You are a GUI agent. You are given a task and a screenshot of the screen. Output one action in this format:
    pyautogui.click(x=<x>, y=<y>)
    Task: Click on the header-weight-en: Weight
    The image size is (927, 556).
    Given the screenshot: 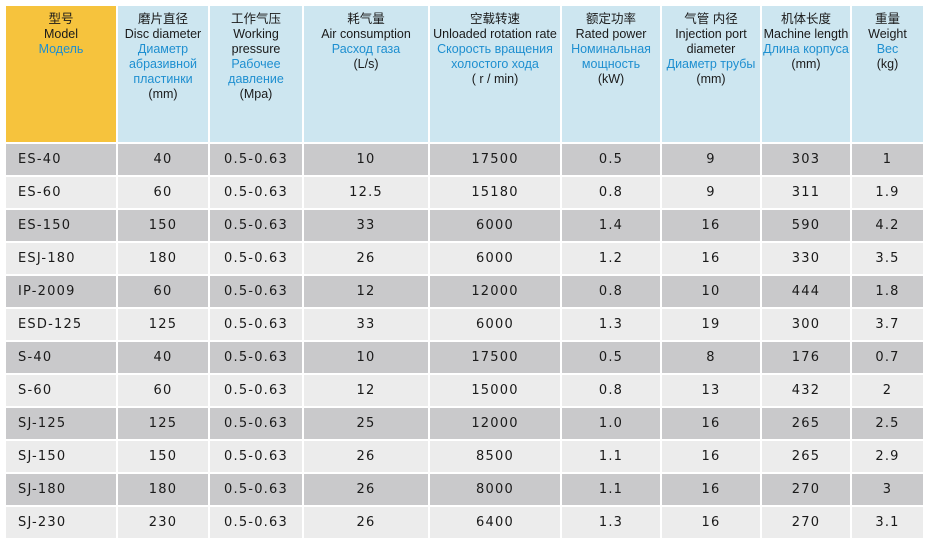 What is the action you would take?
    pyautogui.click(x=887, y=34)
    